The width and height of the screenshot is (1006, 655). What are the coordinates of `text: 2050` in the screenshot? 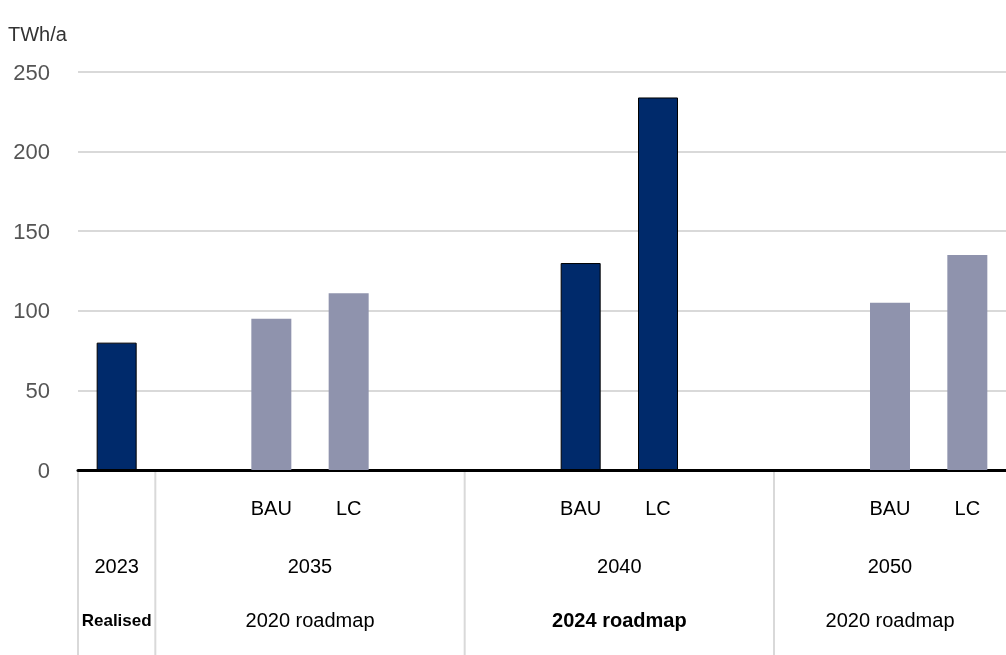 It's located at (890, 566).